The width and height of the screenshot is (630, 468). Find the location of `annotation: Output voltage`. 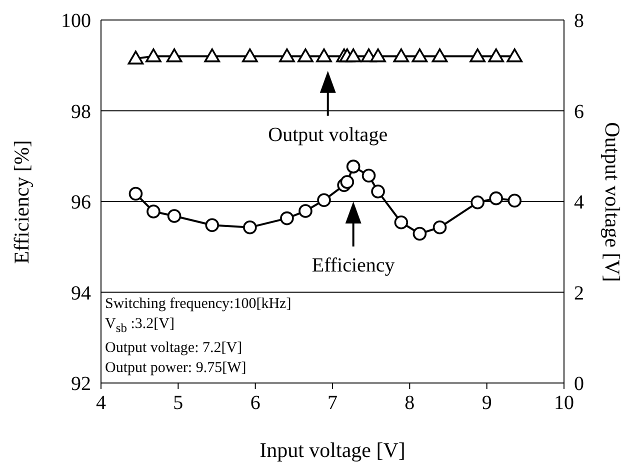

annotation: Output voltage is located at coordinates (328, 135).